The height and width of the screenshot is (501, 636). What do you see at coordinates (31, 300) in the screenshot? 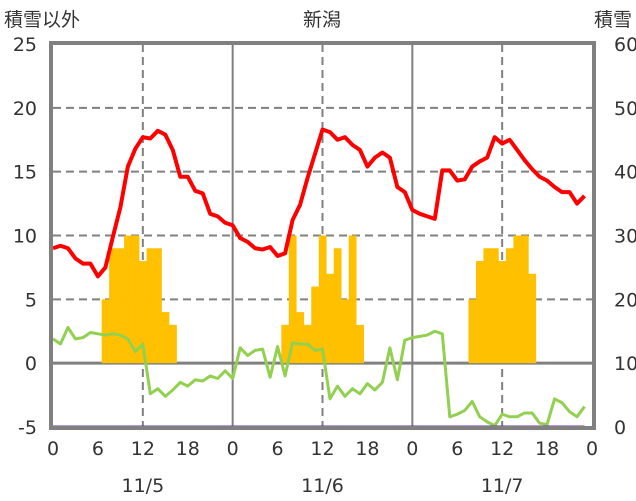
I see `left-tick-label: 5` at bounding box center [31, 300].